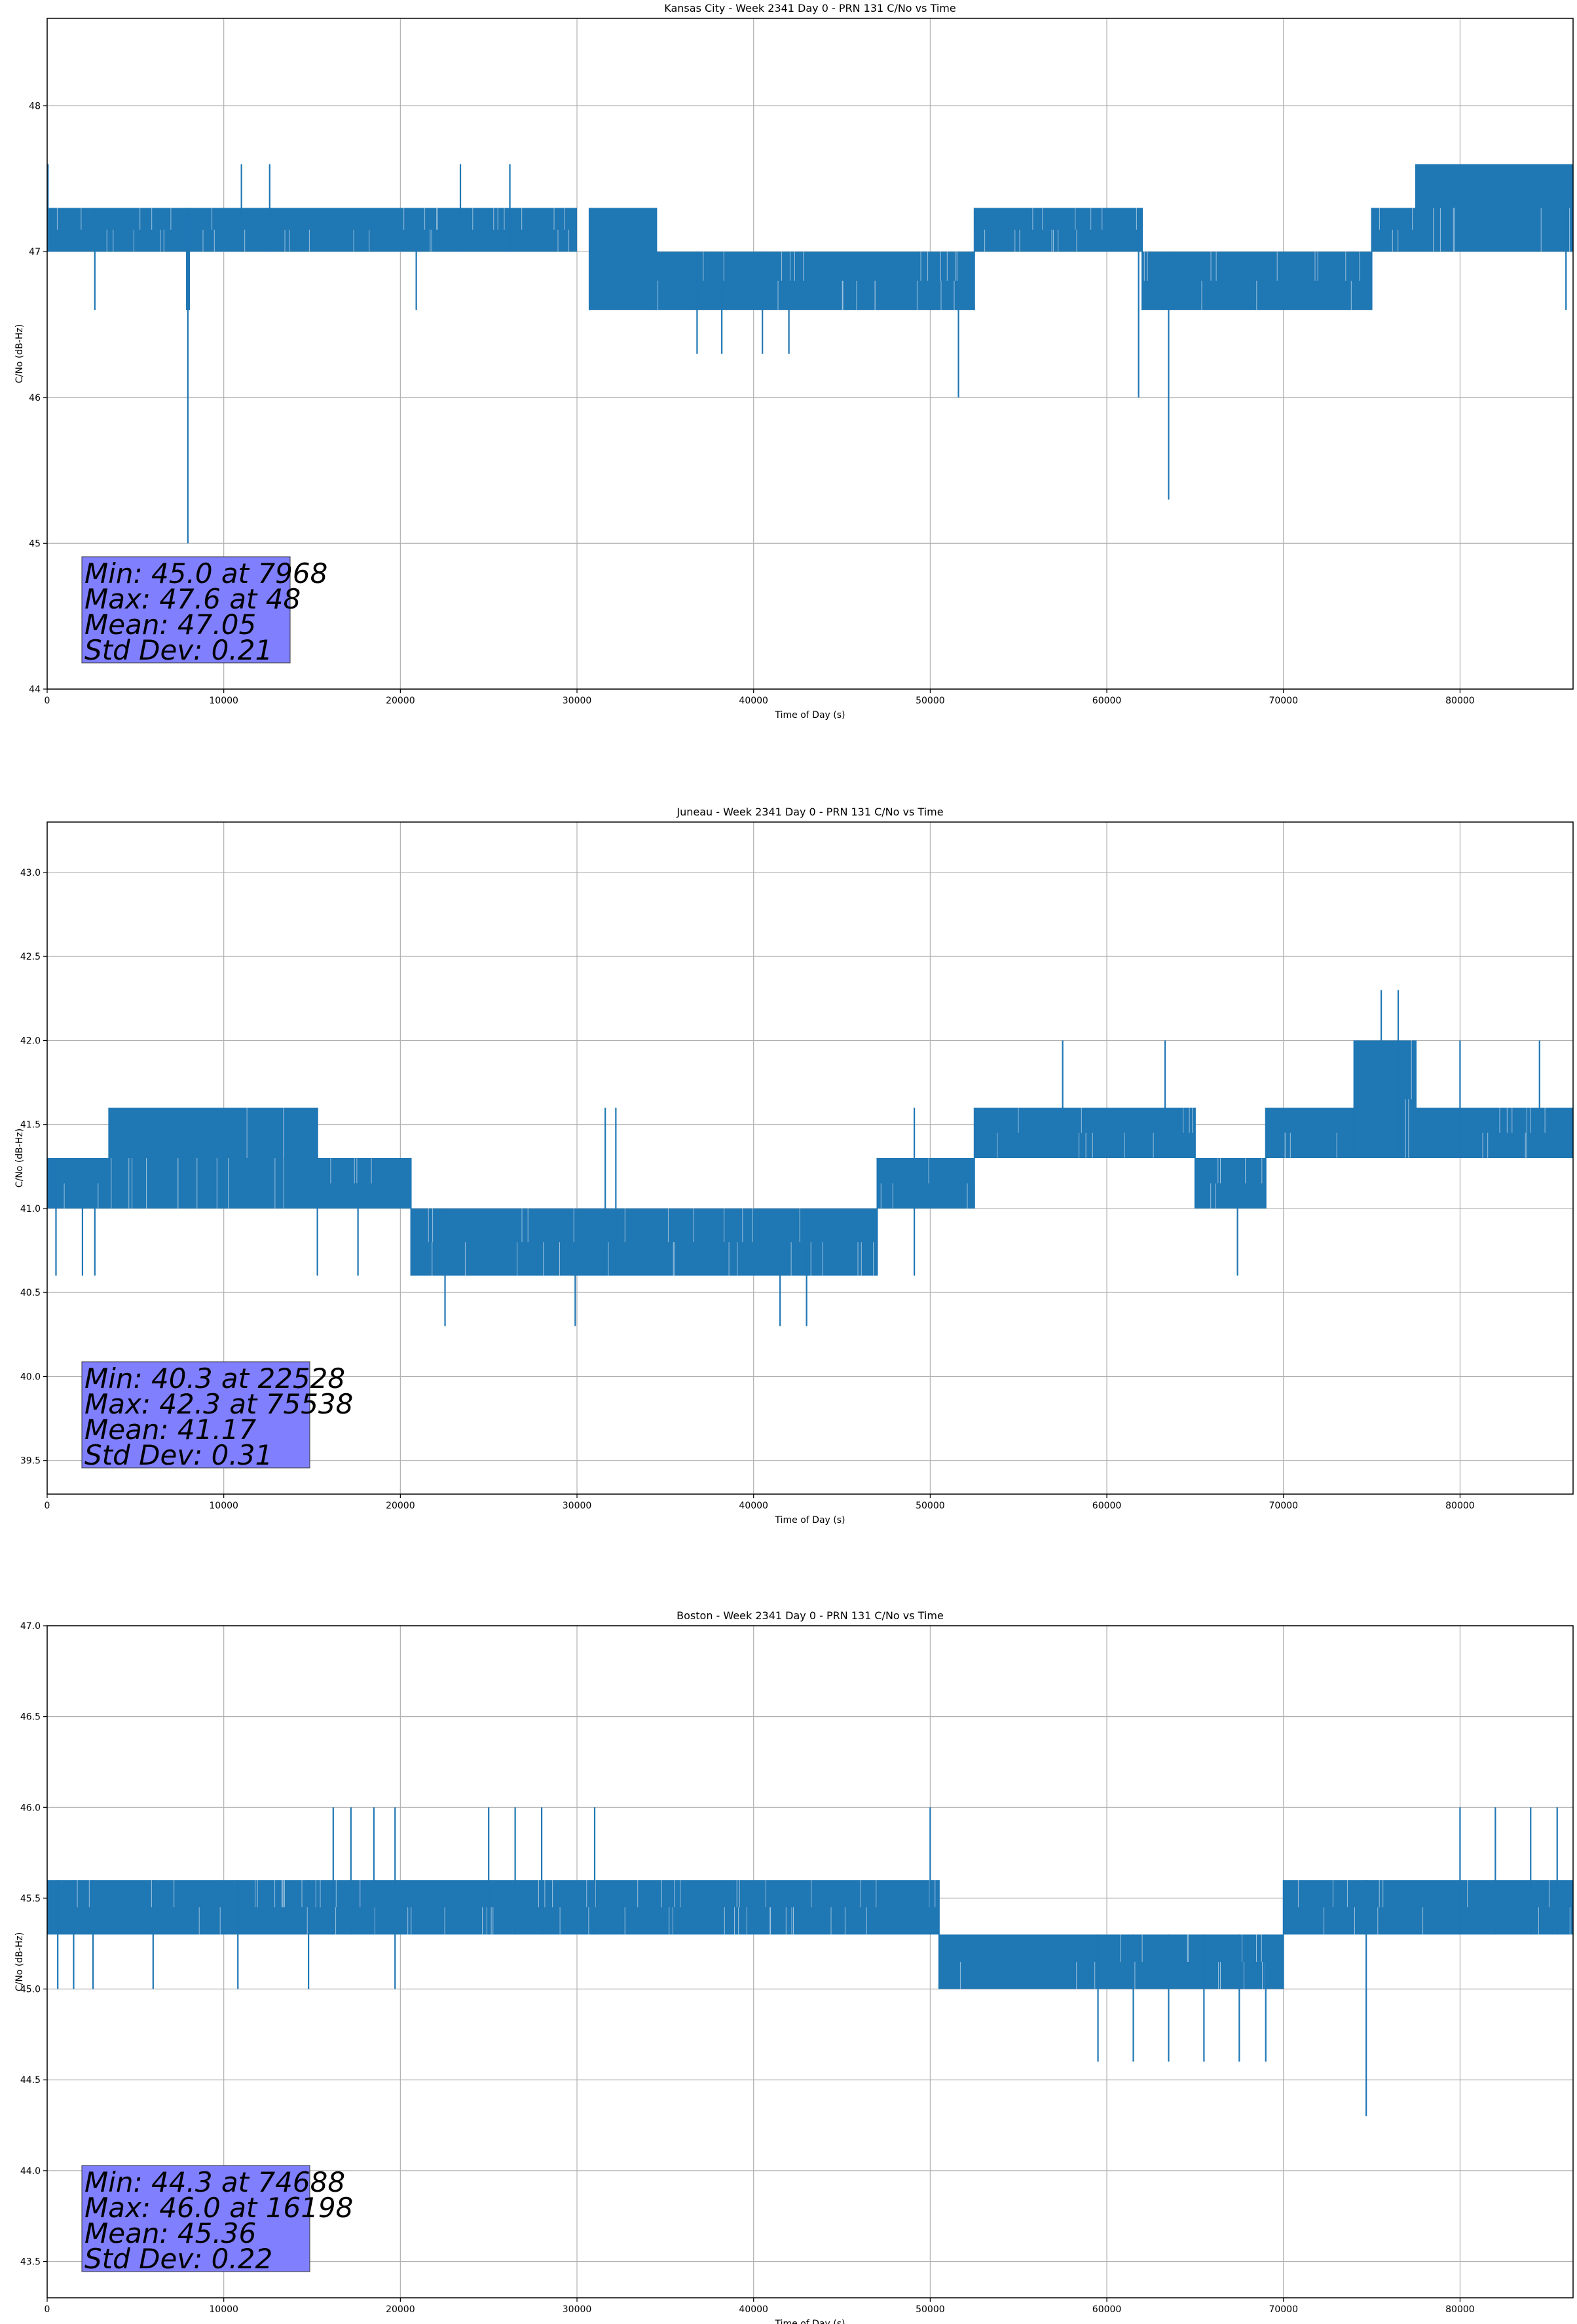 This screenshot has height=2324, width=1577. I want to click on y-tick-label: 46.0, so click(30, 1808).